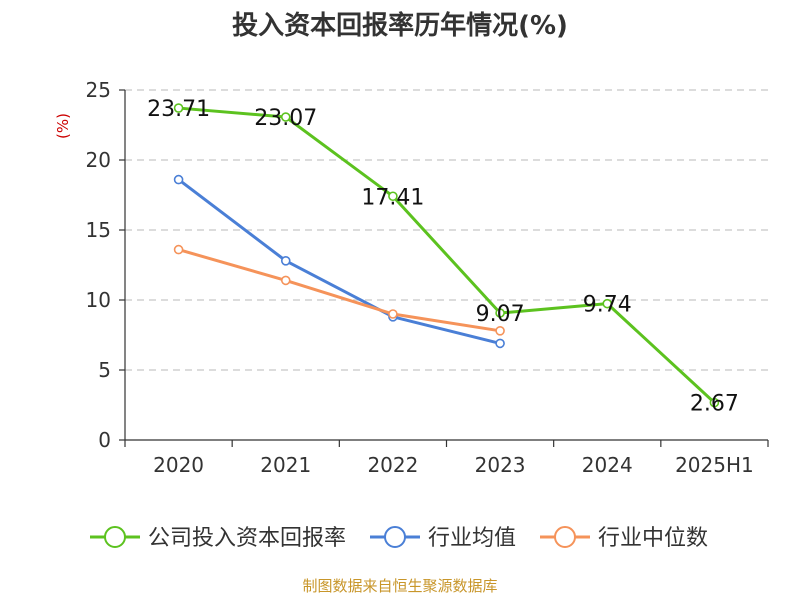 The width and height of the screenshot is (800, 600). I want to click on x-tick-label: 2021, so click(285, 465).